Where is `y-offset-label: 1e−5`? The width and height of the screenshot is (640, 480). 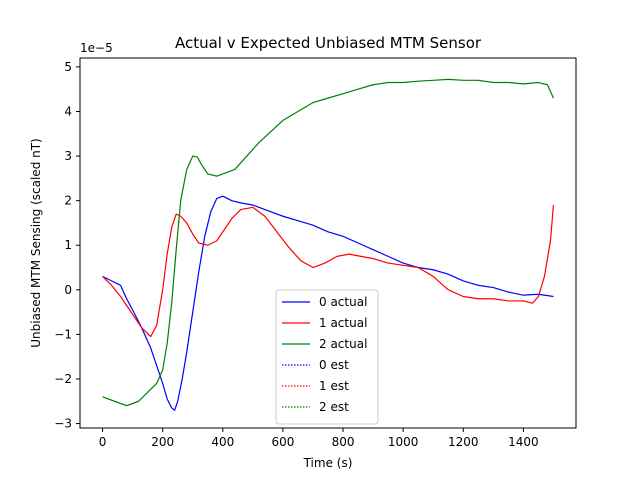
y-offset-label: 1e−5 is located at coordinates (96, 48).